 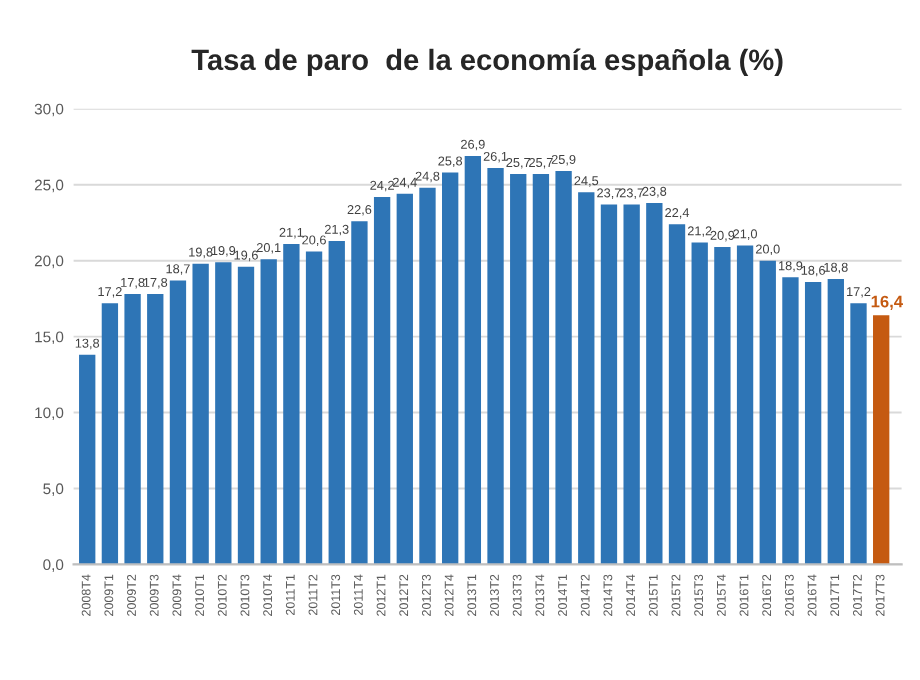 What do you see at coordinates (487, 62) in the screenshot?
I see `chart-title: Tasa de paro de la economía española (%)` at bounding box center [487, 62].